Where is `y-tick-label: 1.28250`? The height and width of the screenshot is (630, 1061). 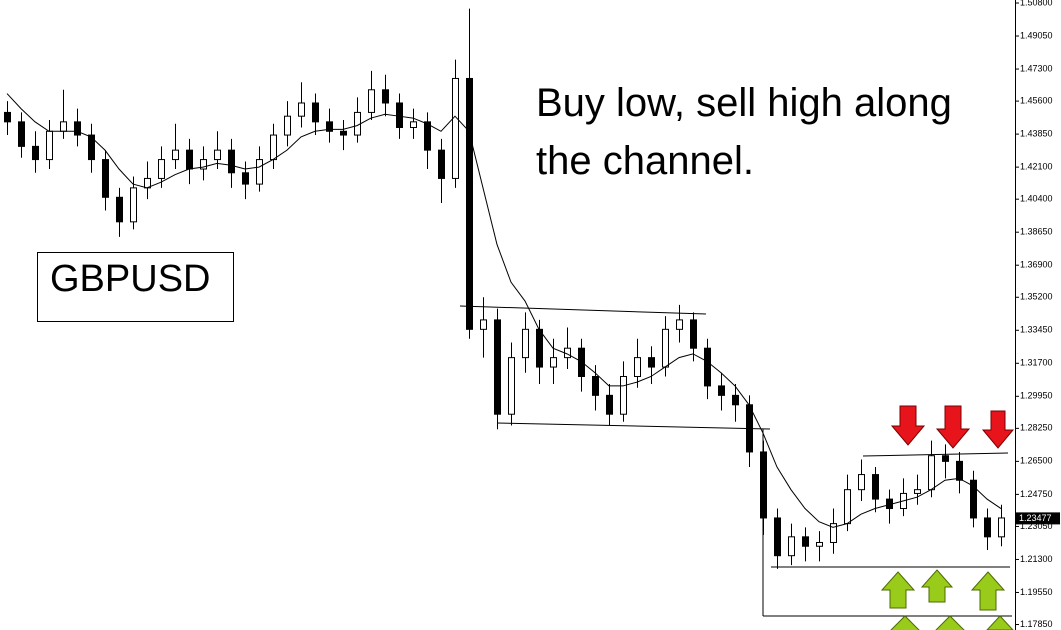
y-tick-label: 1.28250 is located at coordinates (1036, 428).